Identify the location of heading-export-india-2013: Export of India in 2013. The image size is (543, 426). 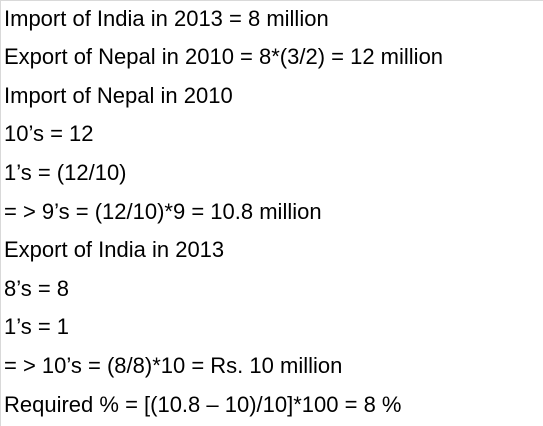
(114, 249).